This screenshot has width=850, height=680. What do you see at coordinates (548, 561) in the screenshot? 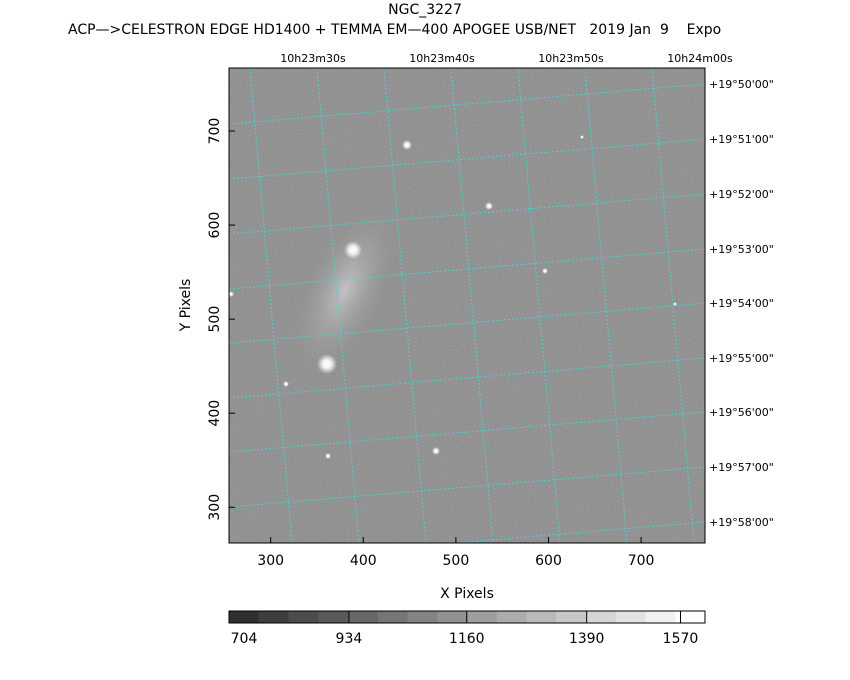
I see `x-tick-label: 600` at bounding box center [548, 561].